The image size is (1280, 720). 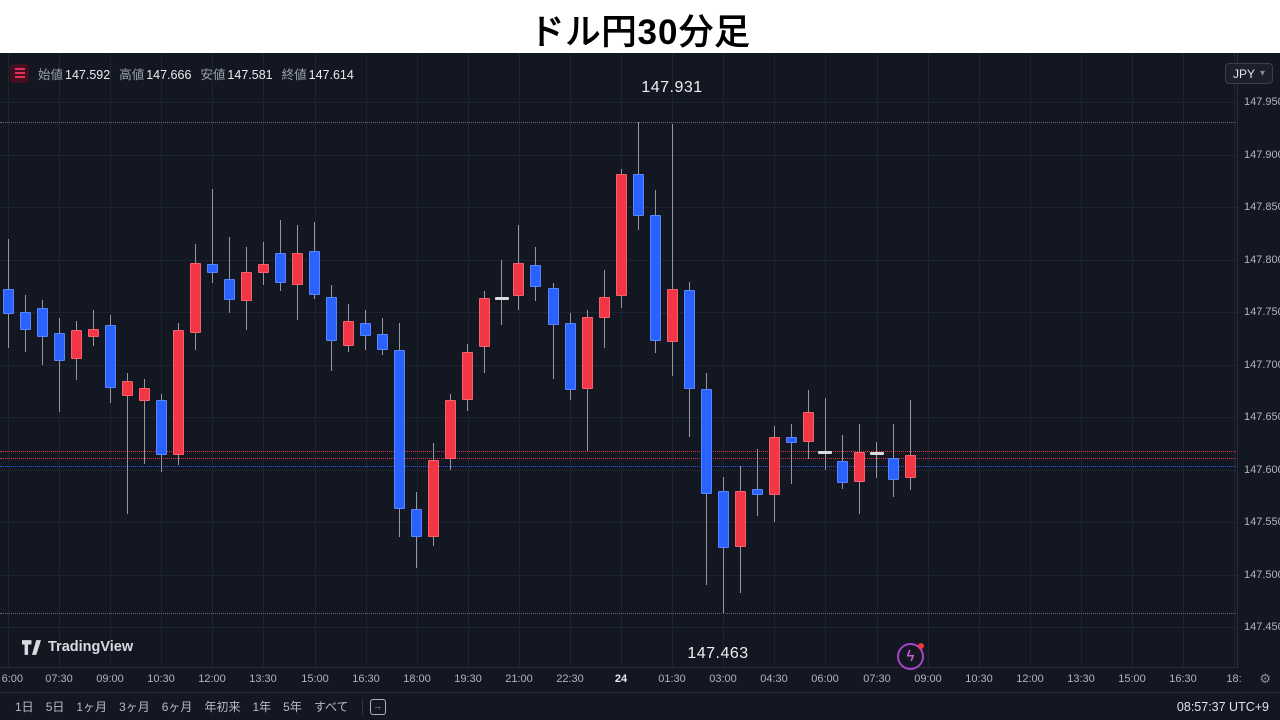 I want to click on chevron-down-icon: ▾, so click(x=1262, y=73).